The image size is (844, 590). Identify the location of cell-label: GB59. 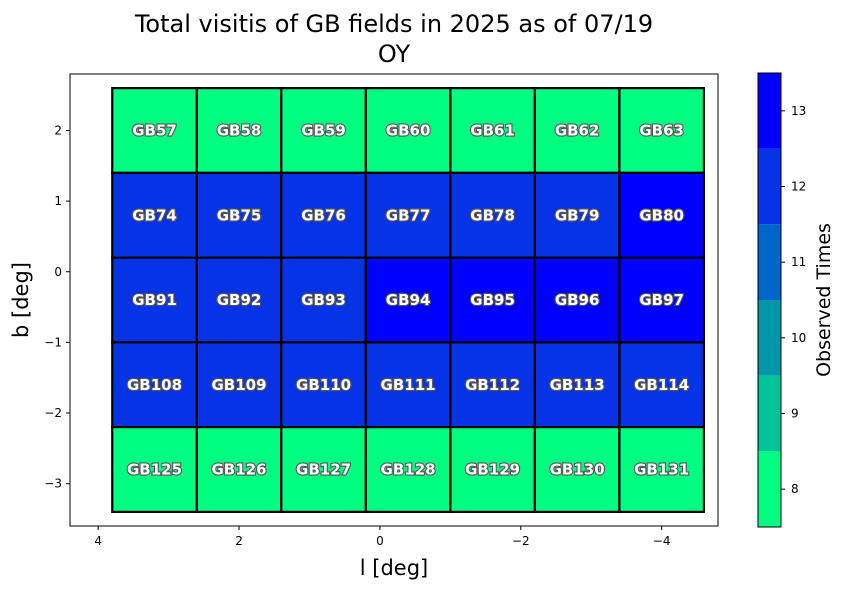
(323, 131).